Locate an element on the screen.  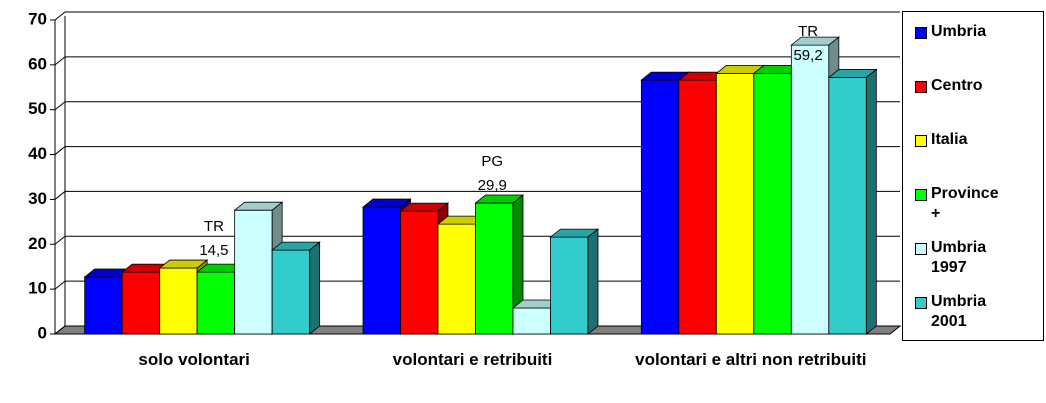
legend-label: Umbria is located at coordinates (959, 31).